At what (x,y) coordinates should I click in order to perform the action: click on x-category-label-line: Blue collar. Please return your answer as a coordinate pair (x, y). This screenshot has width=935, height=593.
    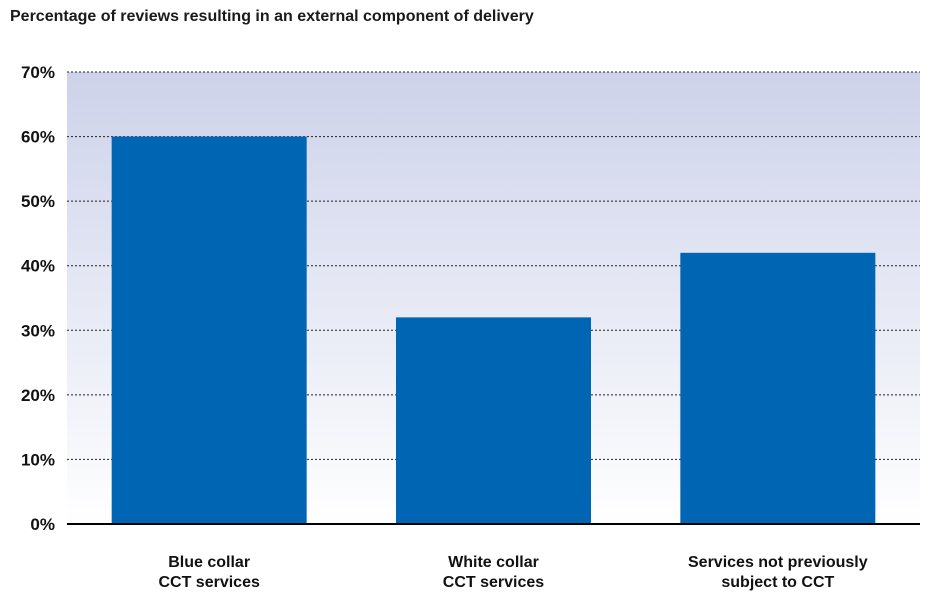
    Looking at the image, I should click on (209, 562).